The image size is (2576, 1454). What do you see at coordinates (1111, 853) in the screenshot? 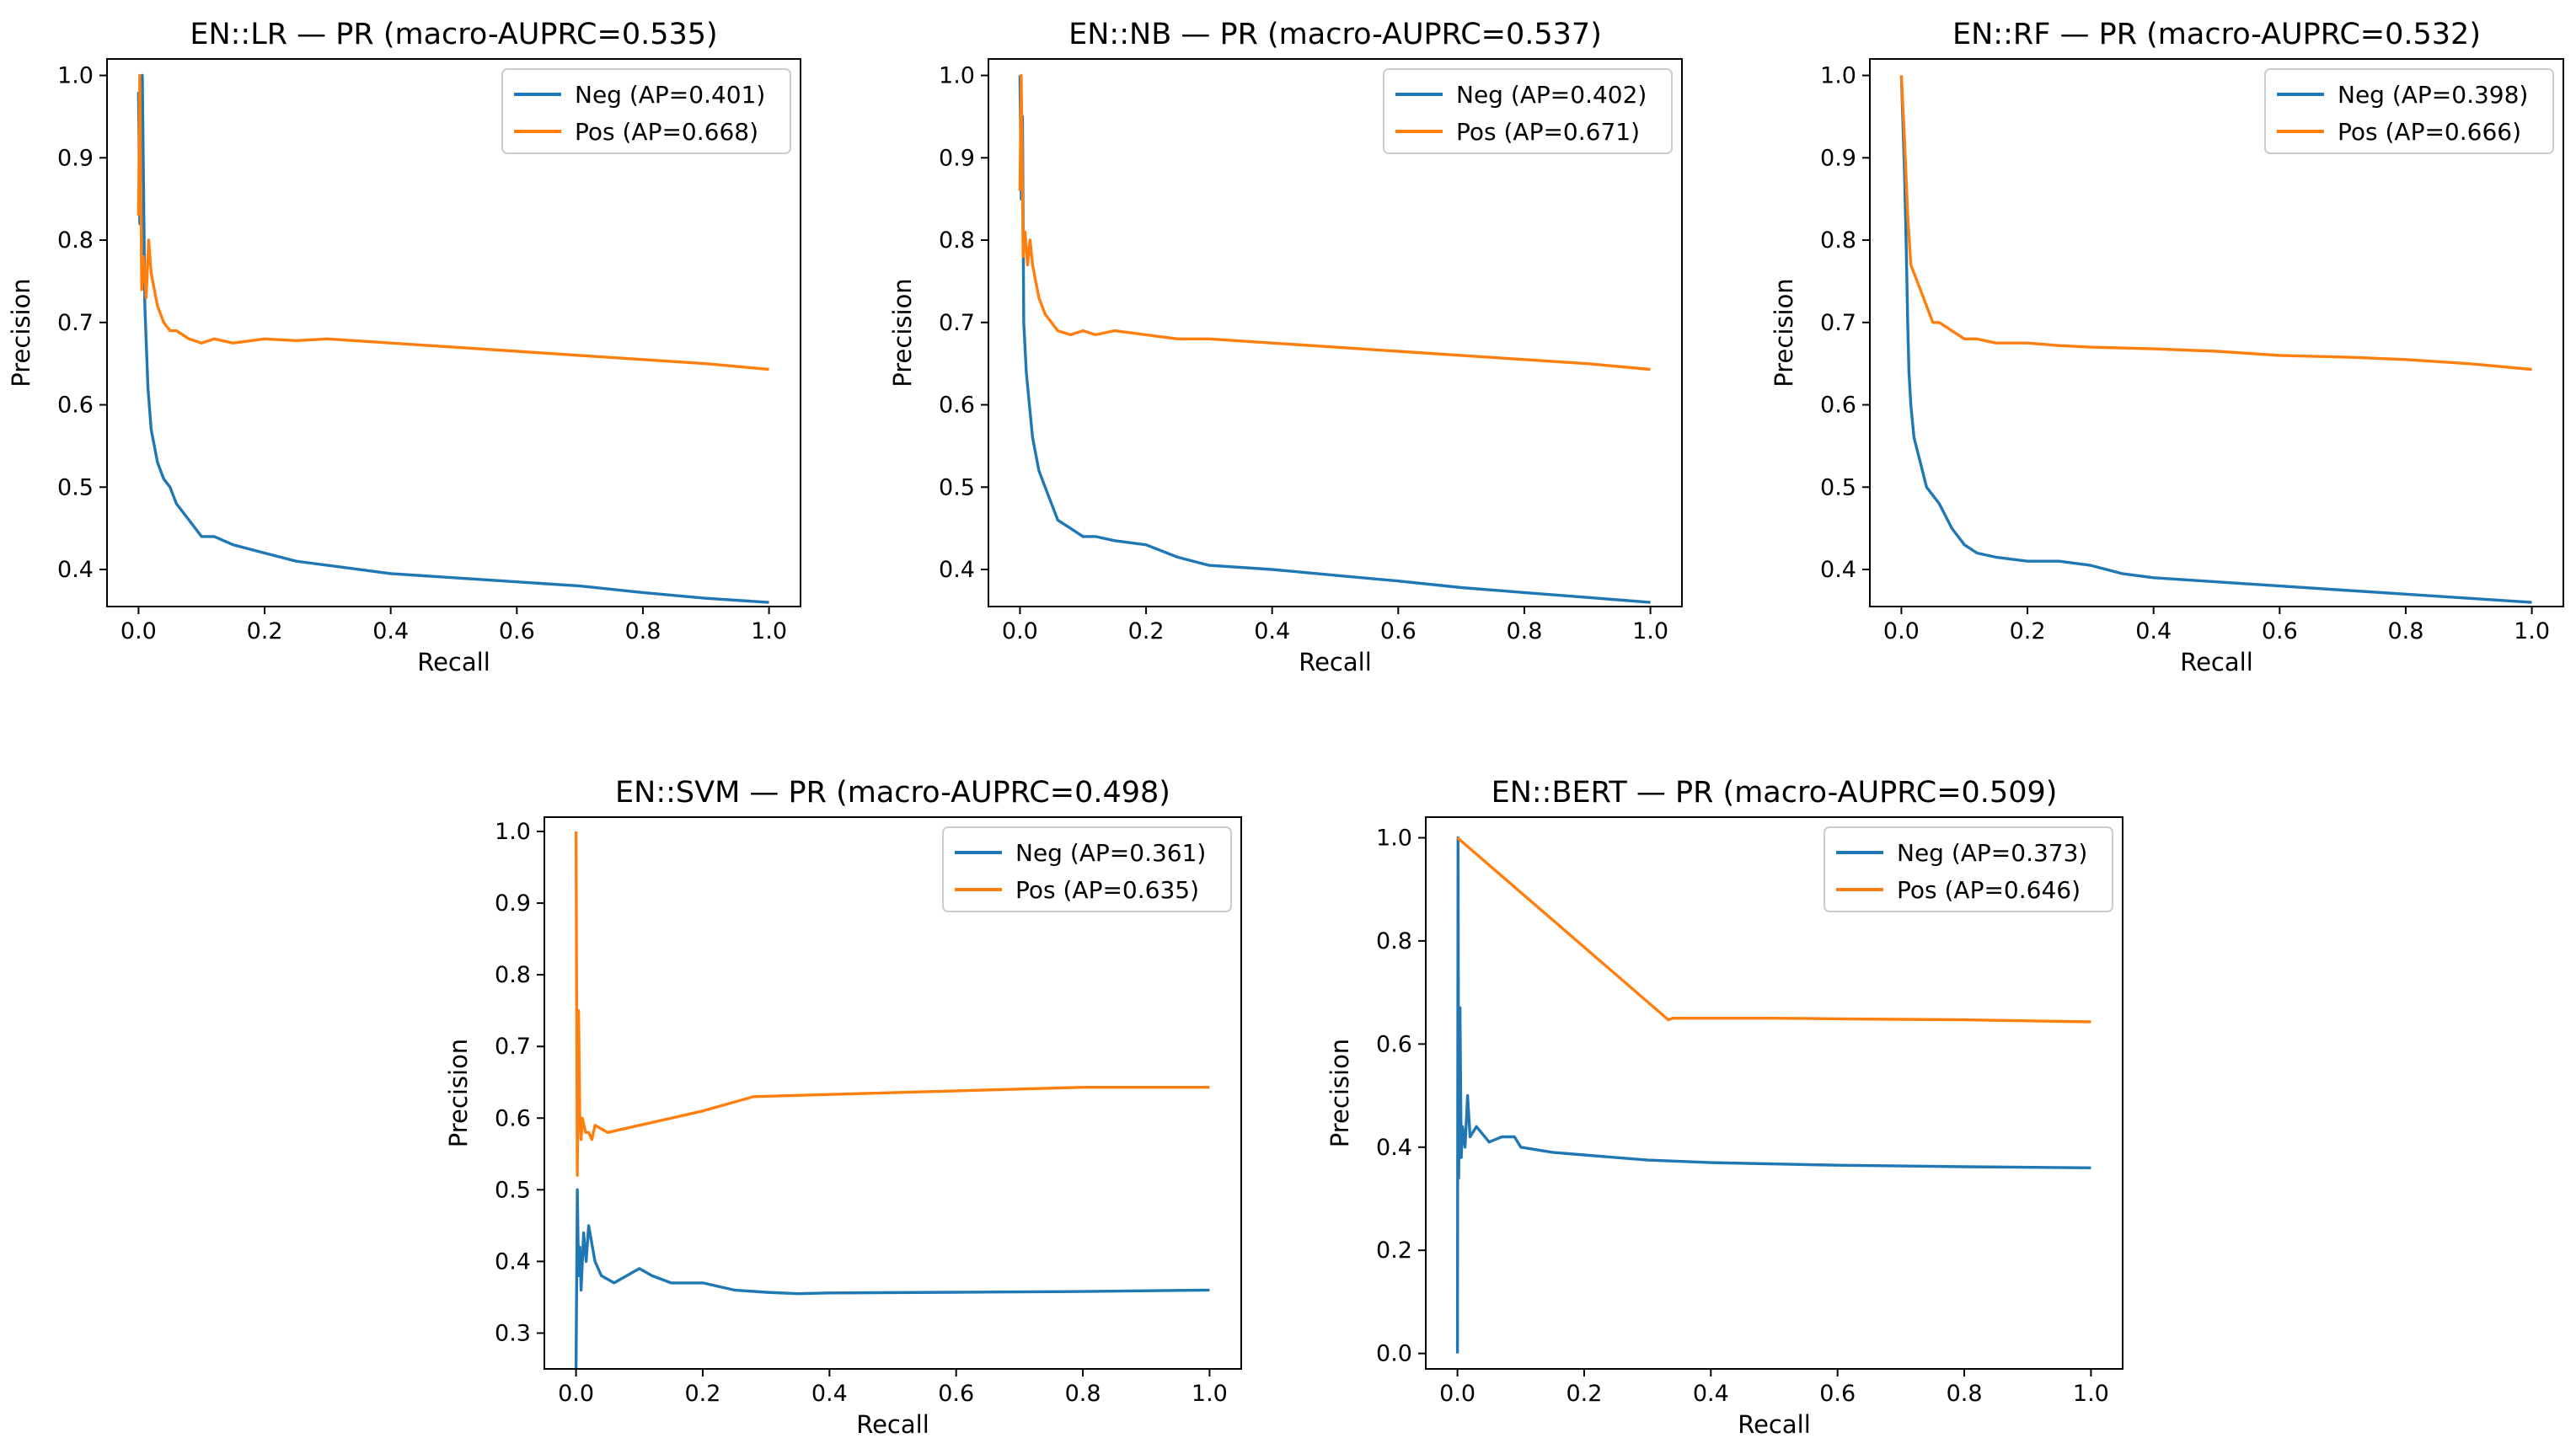
I see `legend-label-neg: Neg (AP=0.361)` at bounding box center [1111, 853].